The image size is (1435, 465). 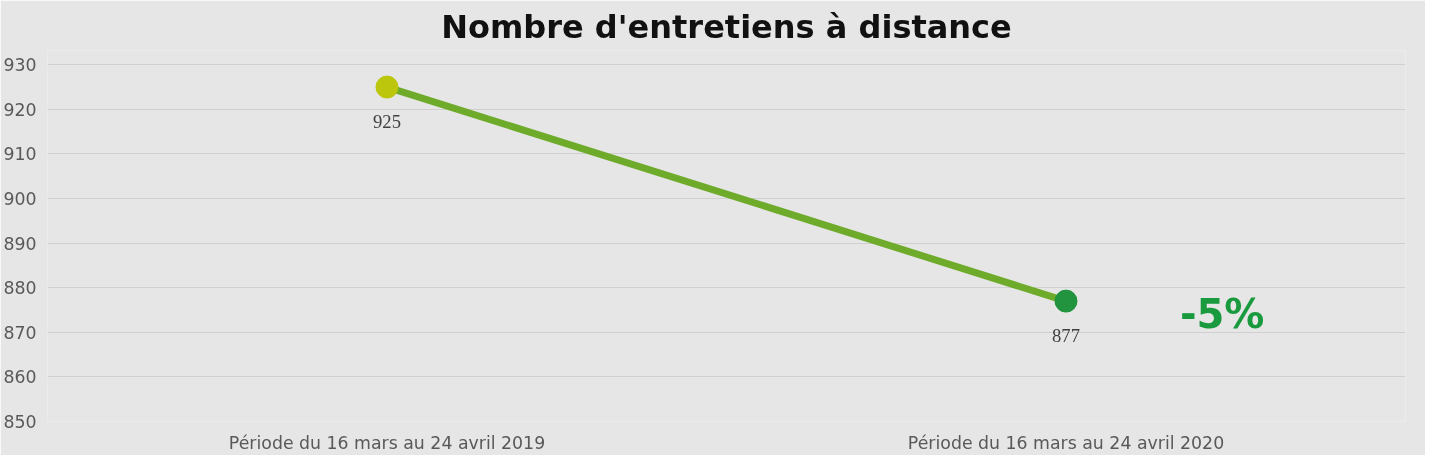 What do you see at coordinates (387, 442) in the screenshot?
I see `x-tick-label: Période du 16 mars au 24 avril 2019` at bounding box center [387, 442].